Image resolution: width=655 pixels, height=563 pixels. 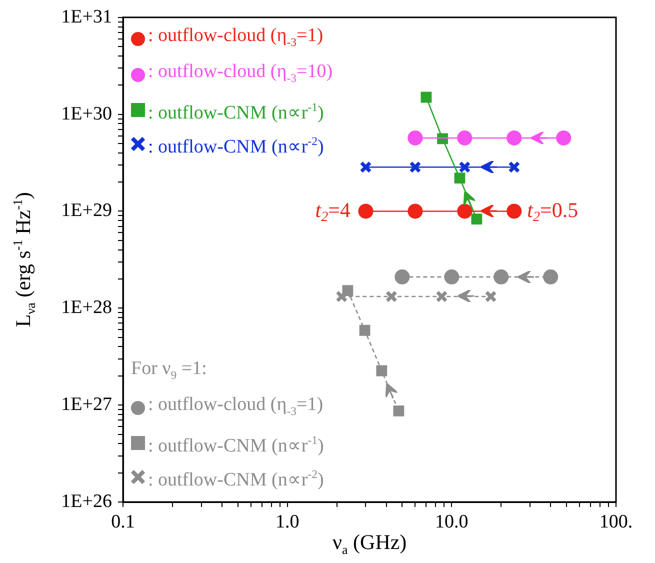 I want to click on legend-title: For ν$_{9}$ =1:, so click(x=169, y=370).